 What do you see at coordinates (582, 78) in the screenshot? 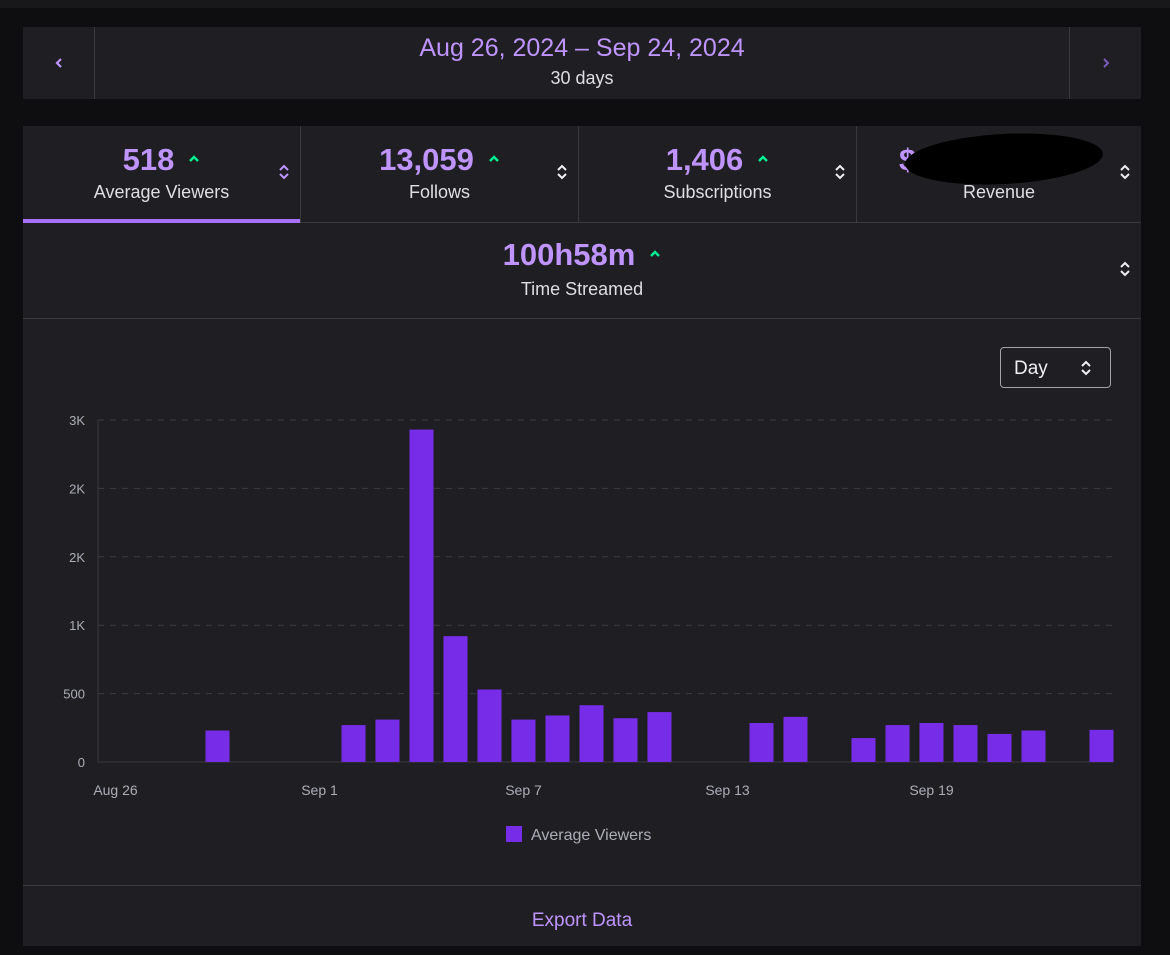
I see `date-range-length: 30 days` at bounding box center [582, 78].